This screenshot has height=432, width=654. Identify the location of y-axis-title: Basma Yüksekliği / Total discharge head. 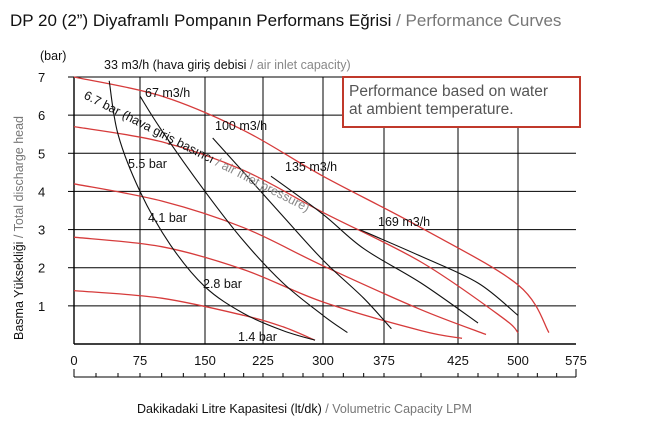
(19, 228).